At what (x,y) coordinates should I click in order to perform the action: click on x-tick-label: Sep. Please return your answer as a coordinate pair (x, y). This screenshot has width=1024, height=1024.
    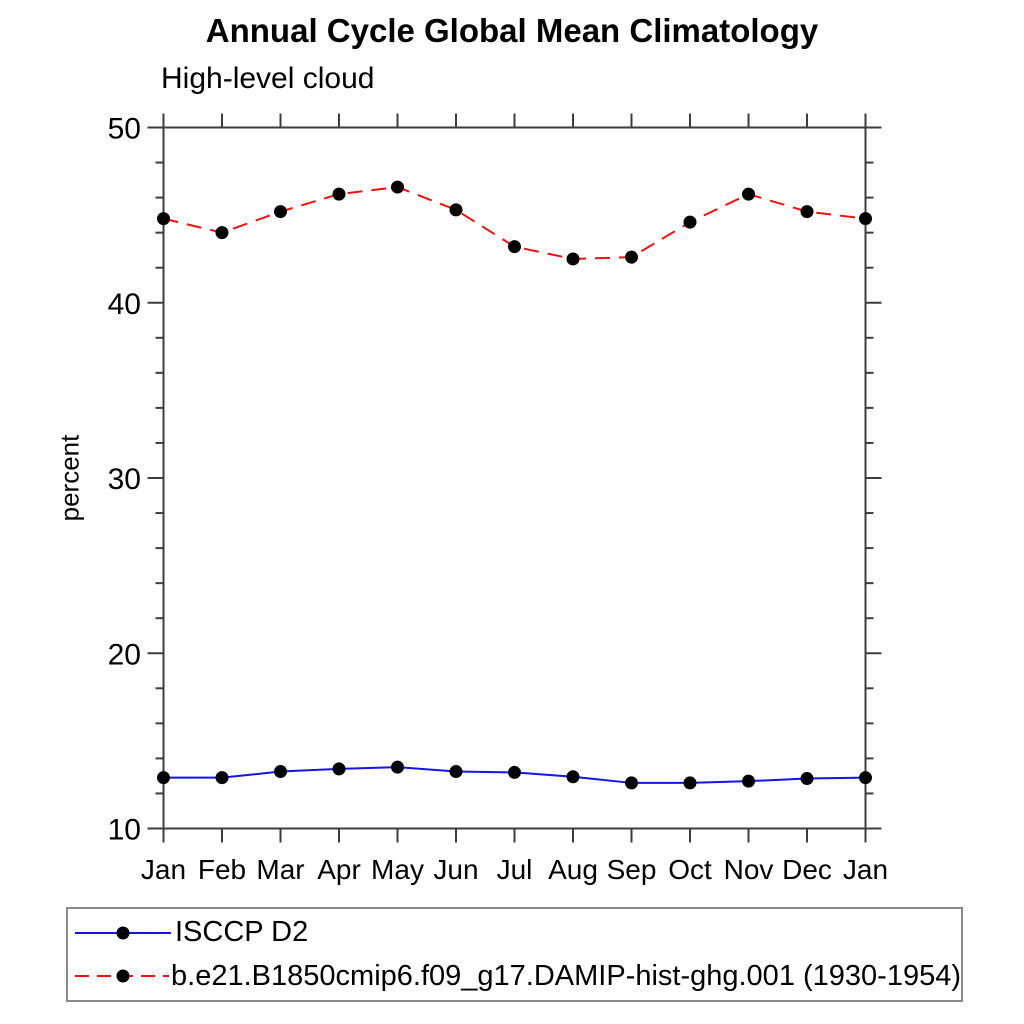
    Looking at the image, I should click on (632, 869).